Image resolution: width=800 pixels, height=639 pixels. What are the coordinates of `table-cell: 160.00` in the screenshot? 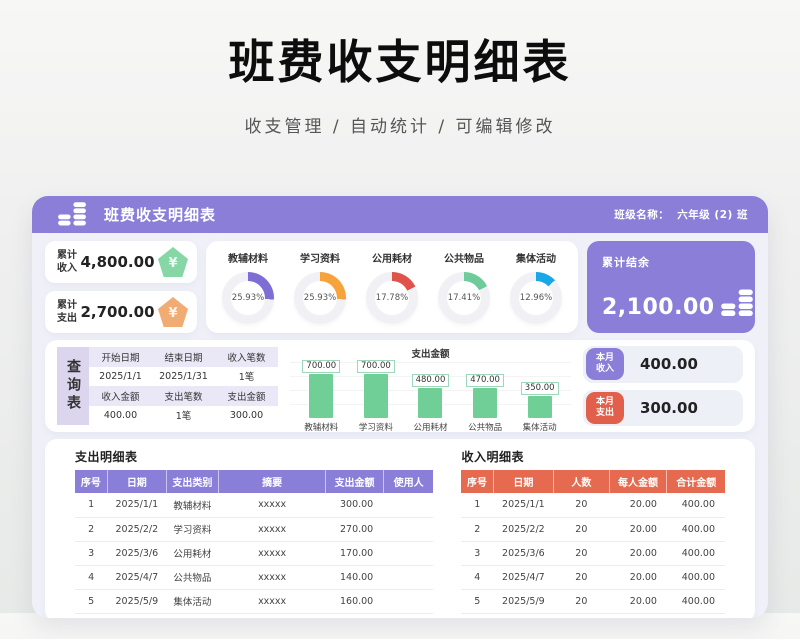 It's located at (354, 601).